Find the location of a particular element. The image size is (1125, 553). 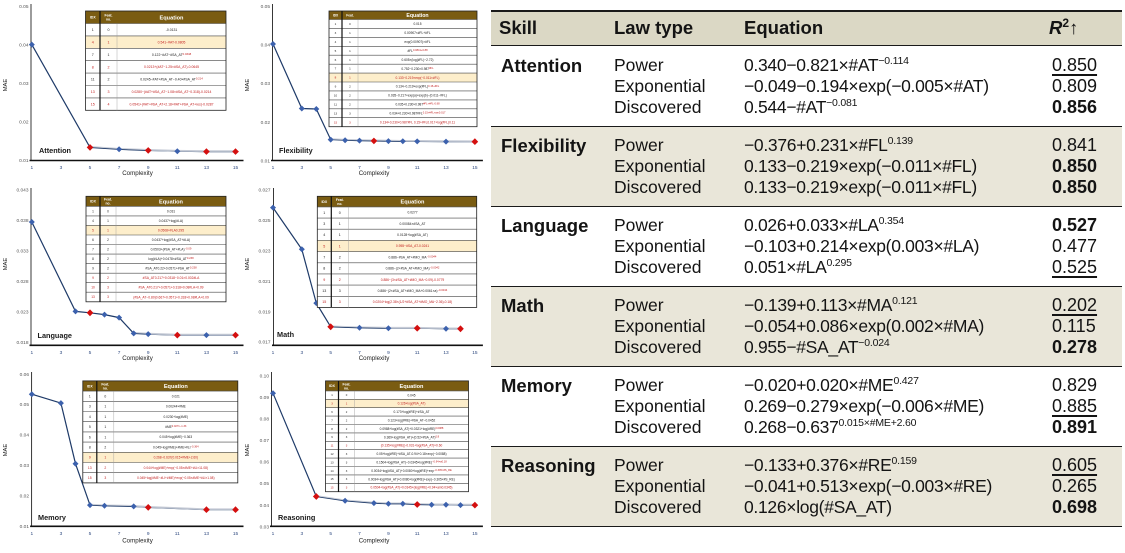

svg-text: 0.043 is located at coordinates (22, 191).